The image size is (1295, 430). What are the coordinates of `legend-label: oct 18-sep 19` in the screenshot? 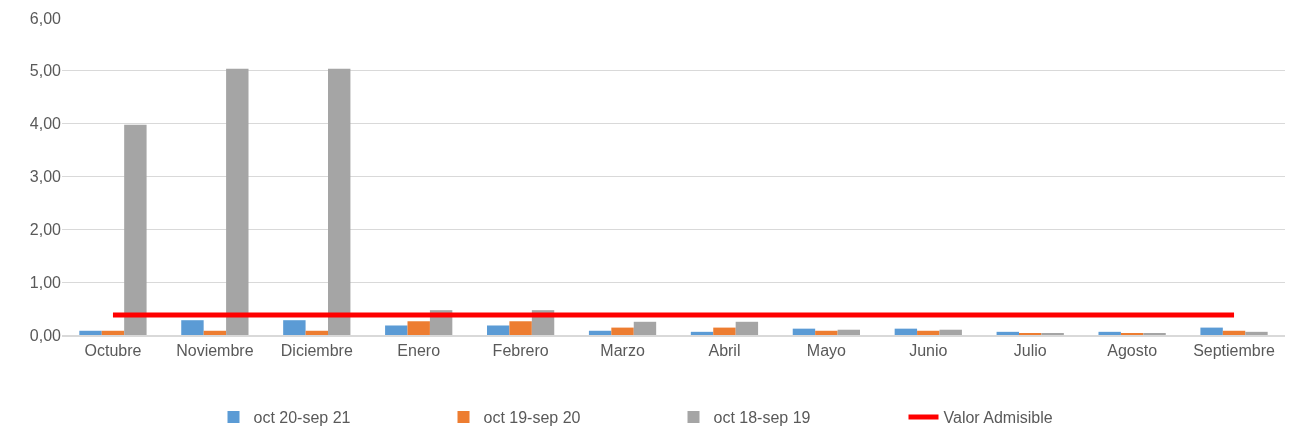 It's located at (762, 418).